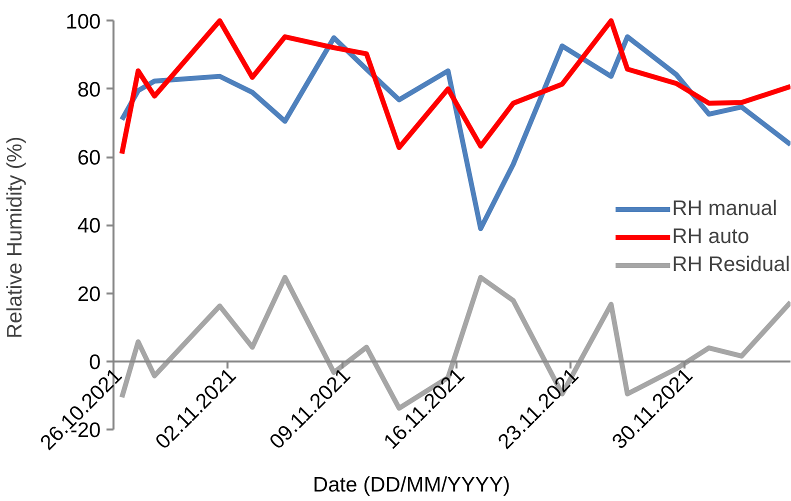 The width and height of the screenshot is (791, 501). What do you see at coordinates (89, 90) in the screenshot?
I see `y-tick-label: 80` at bounding box center [89, 90].